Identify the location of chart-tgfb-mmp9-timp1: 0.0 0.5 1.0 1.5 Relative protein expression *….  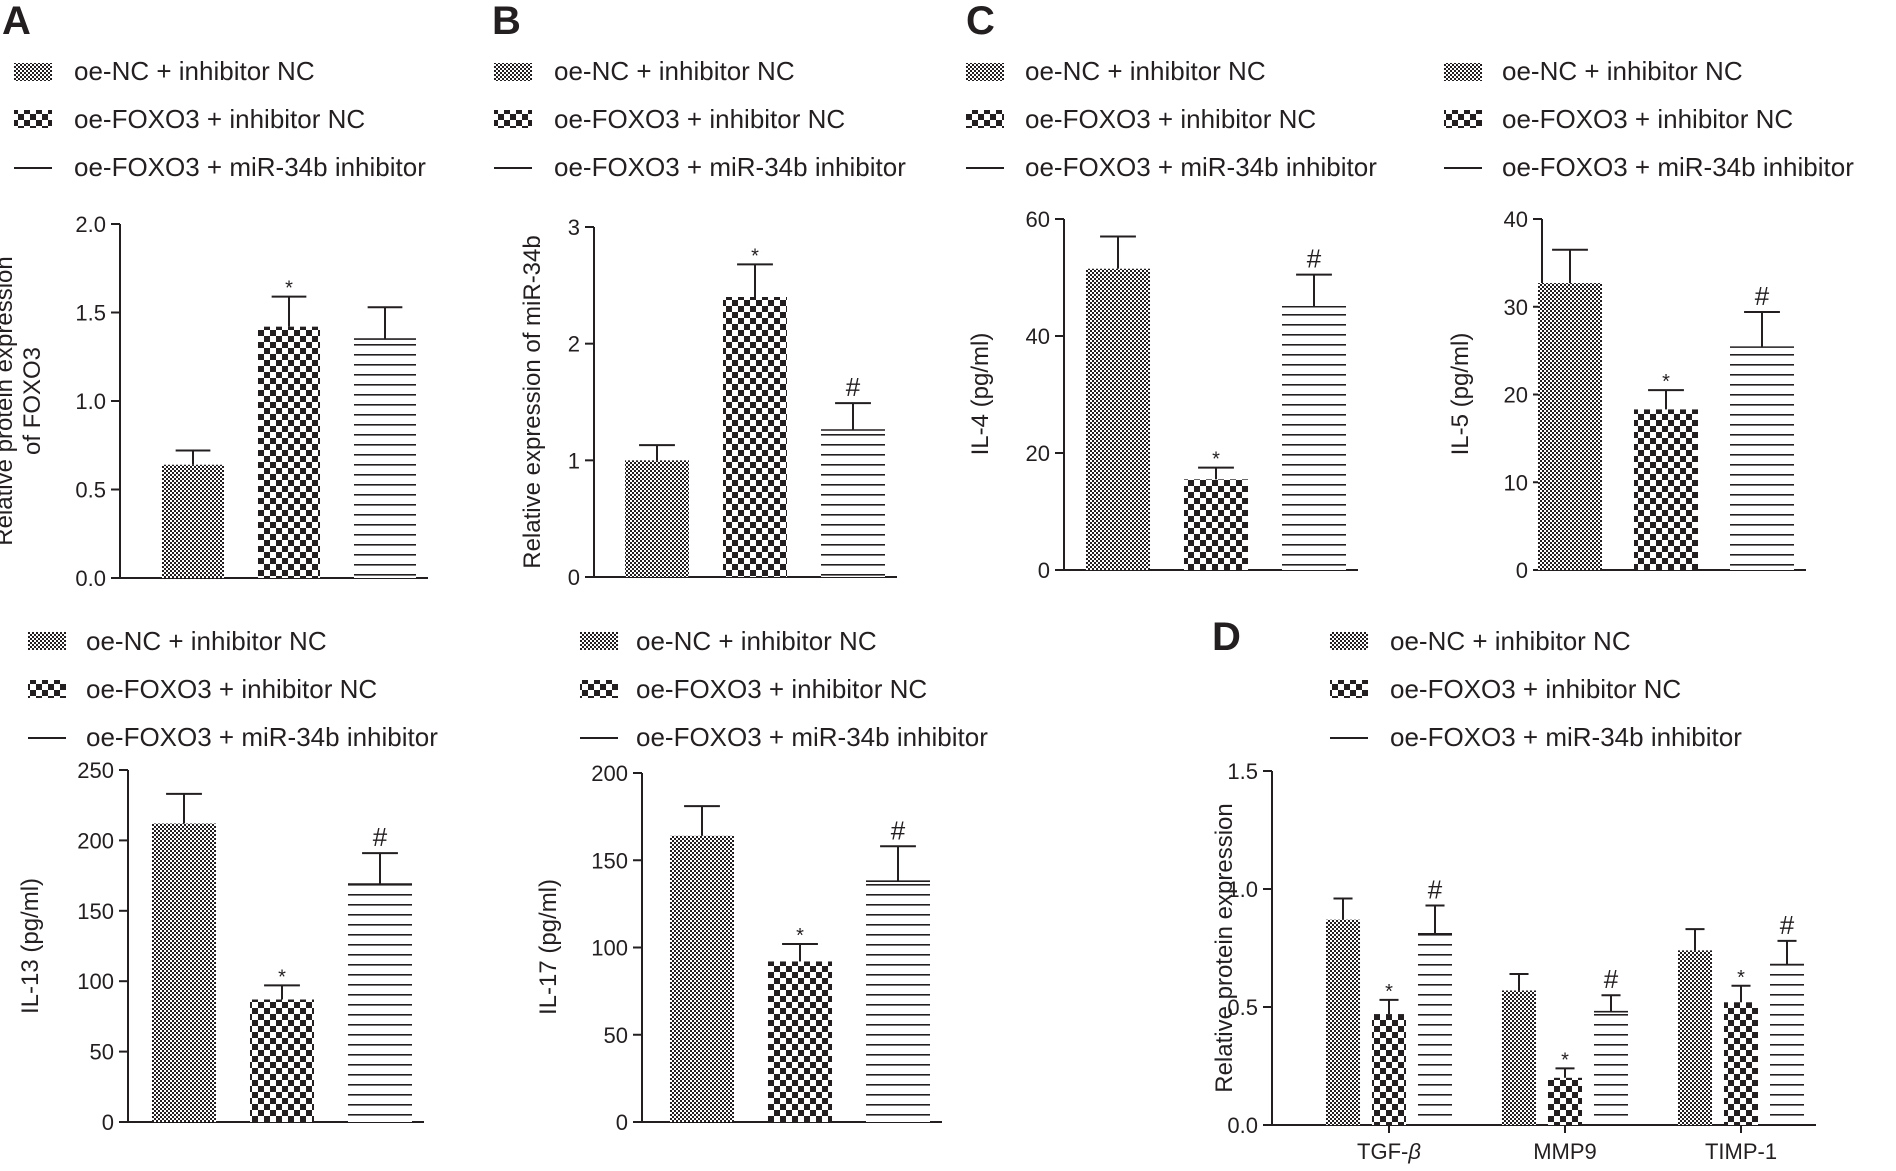
(1513, 961).